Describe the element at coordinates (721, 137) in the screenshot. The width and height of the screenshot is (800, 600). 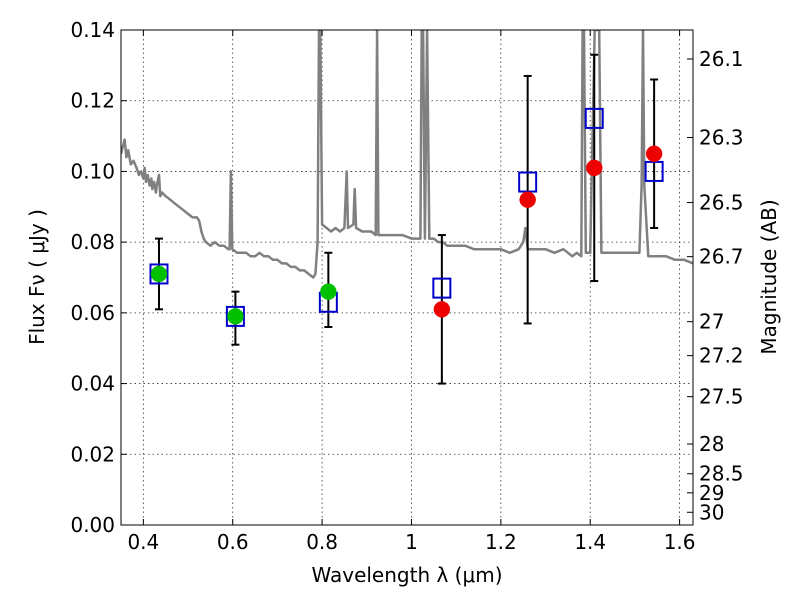
I see `mag-tick-label: 26.3` at that location.